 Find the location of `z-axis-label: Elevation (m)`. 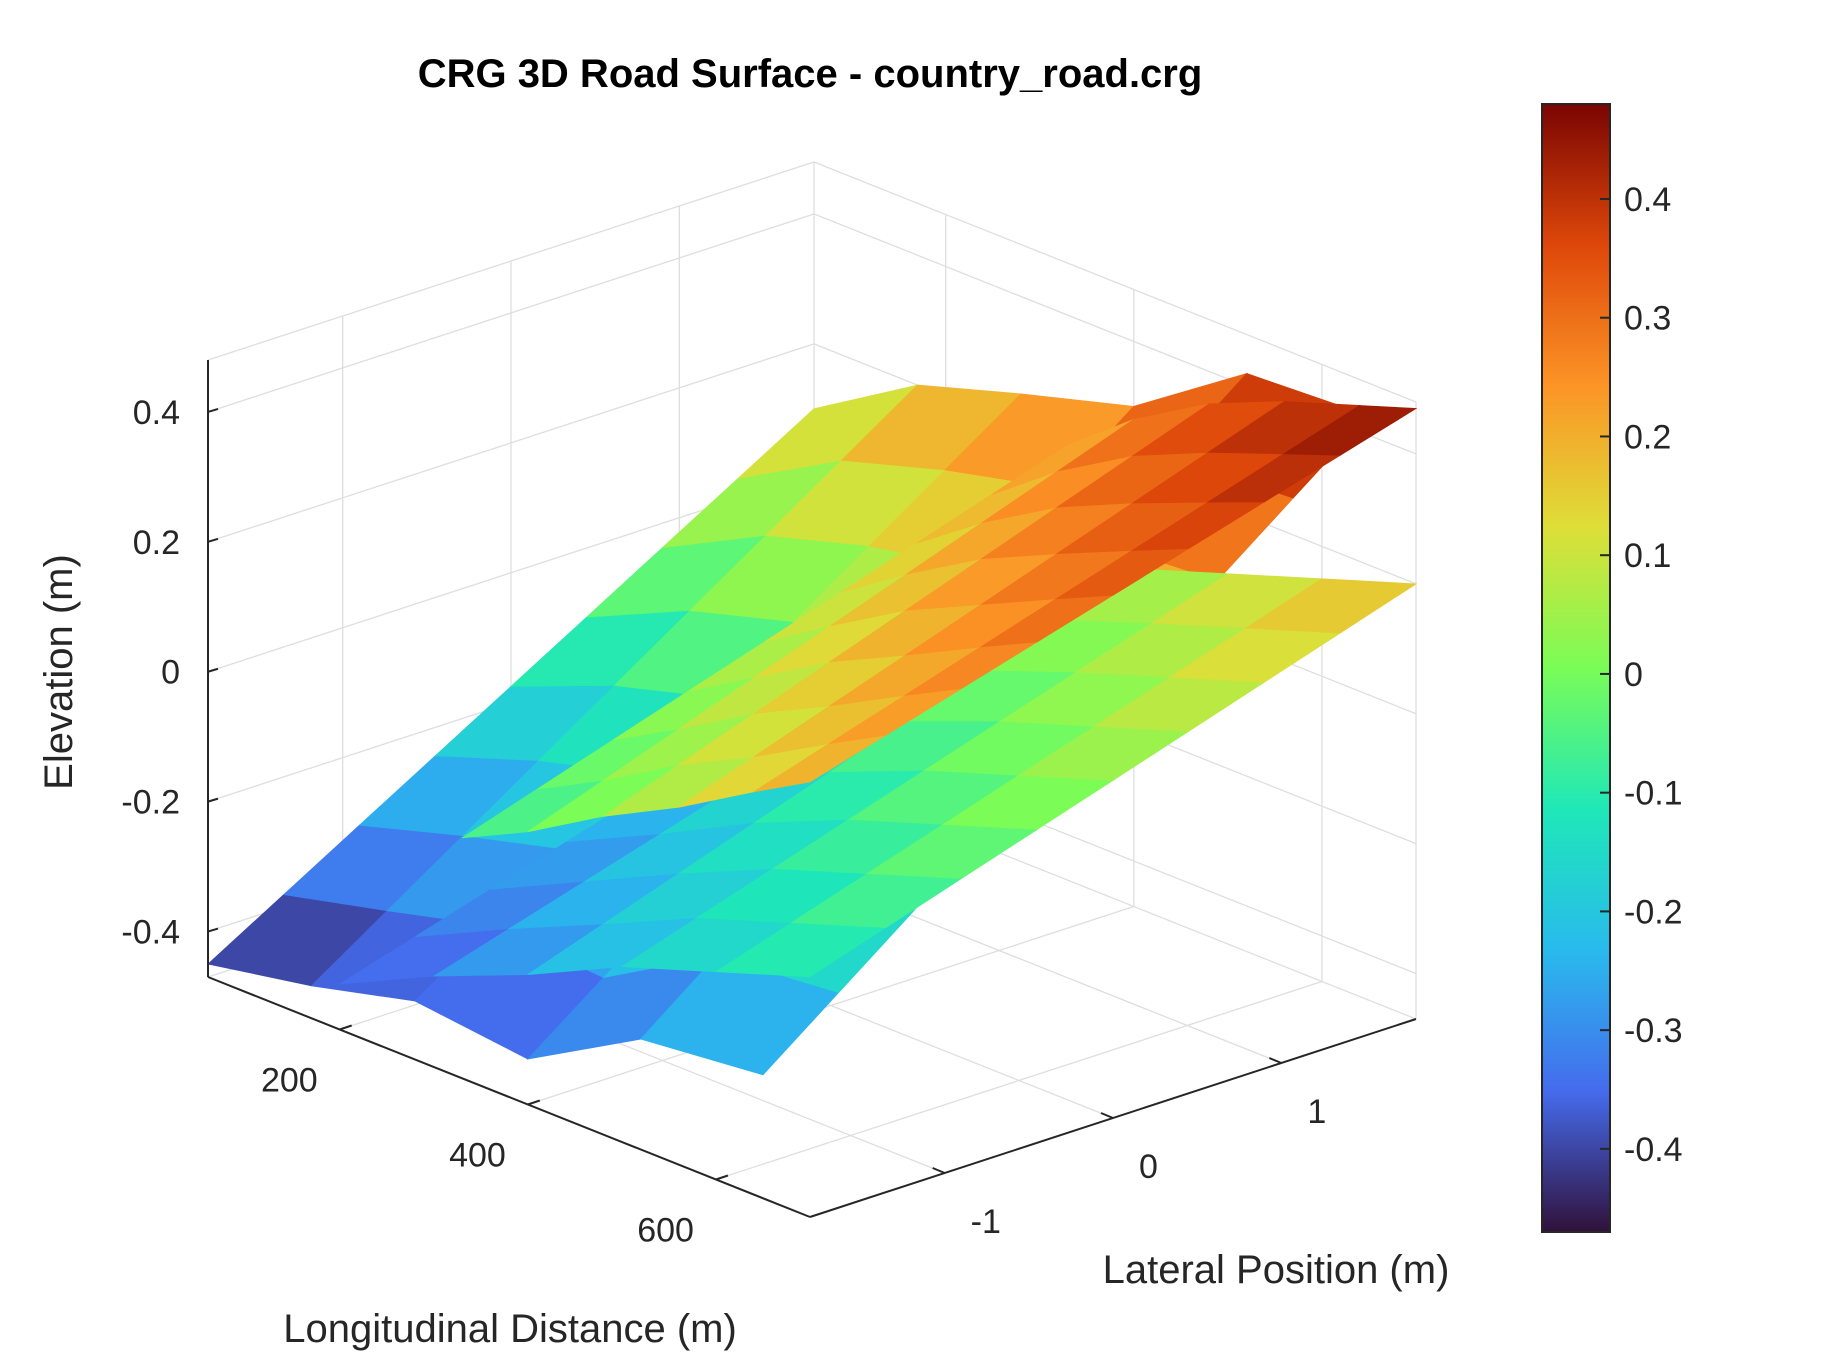

z-axis-label: Elevation (m) is located at coordinates (59, 672).